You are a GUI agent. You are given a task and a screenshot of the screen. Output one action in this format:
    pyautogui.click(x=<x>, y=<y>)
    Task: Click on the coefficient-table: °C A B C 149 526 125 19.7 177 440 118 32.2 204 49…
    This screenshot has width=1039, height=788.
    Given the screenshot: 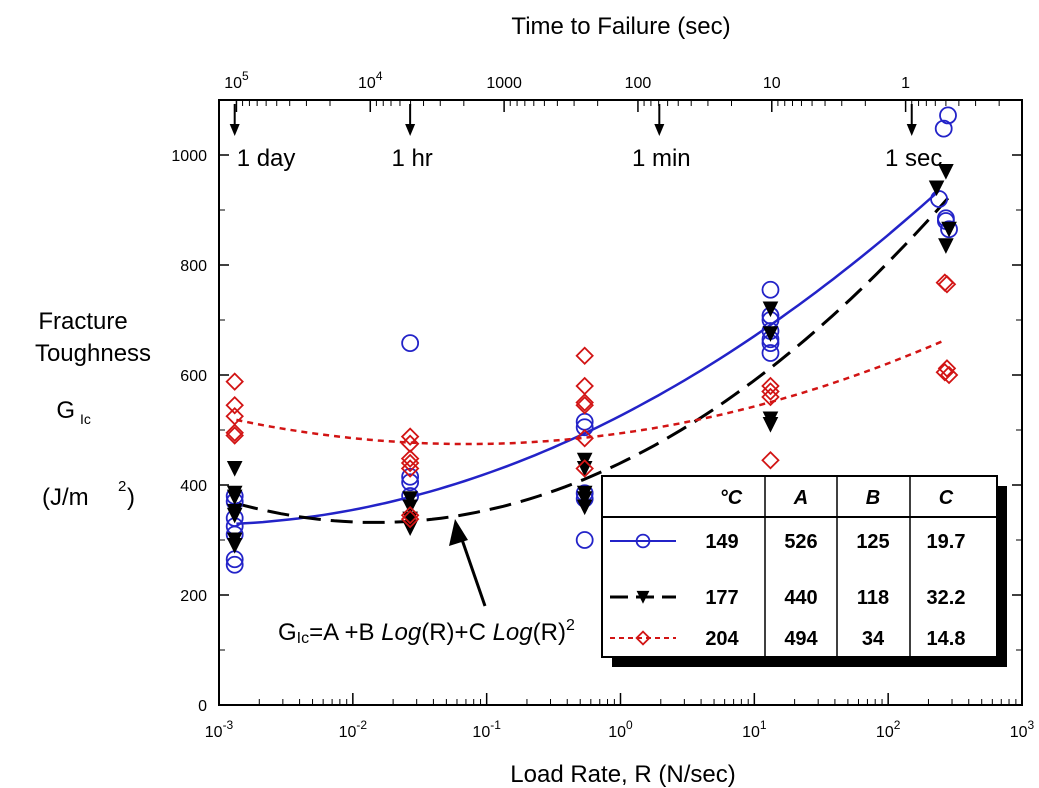 What is the action you would take?
    pyautogui.click(x=804, y=571)
    